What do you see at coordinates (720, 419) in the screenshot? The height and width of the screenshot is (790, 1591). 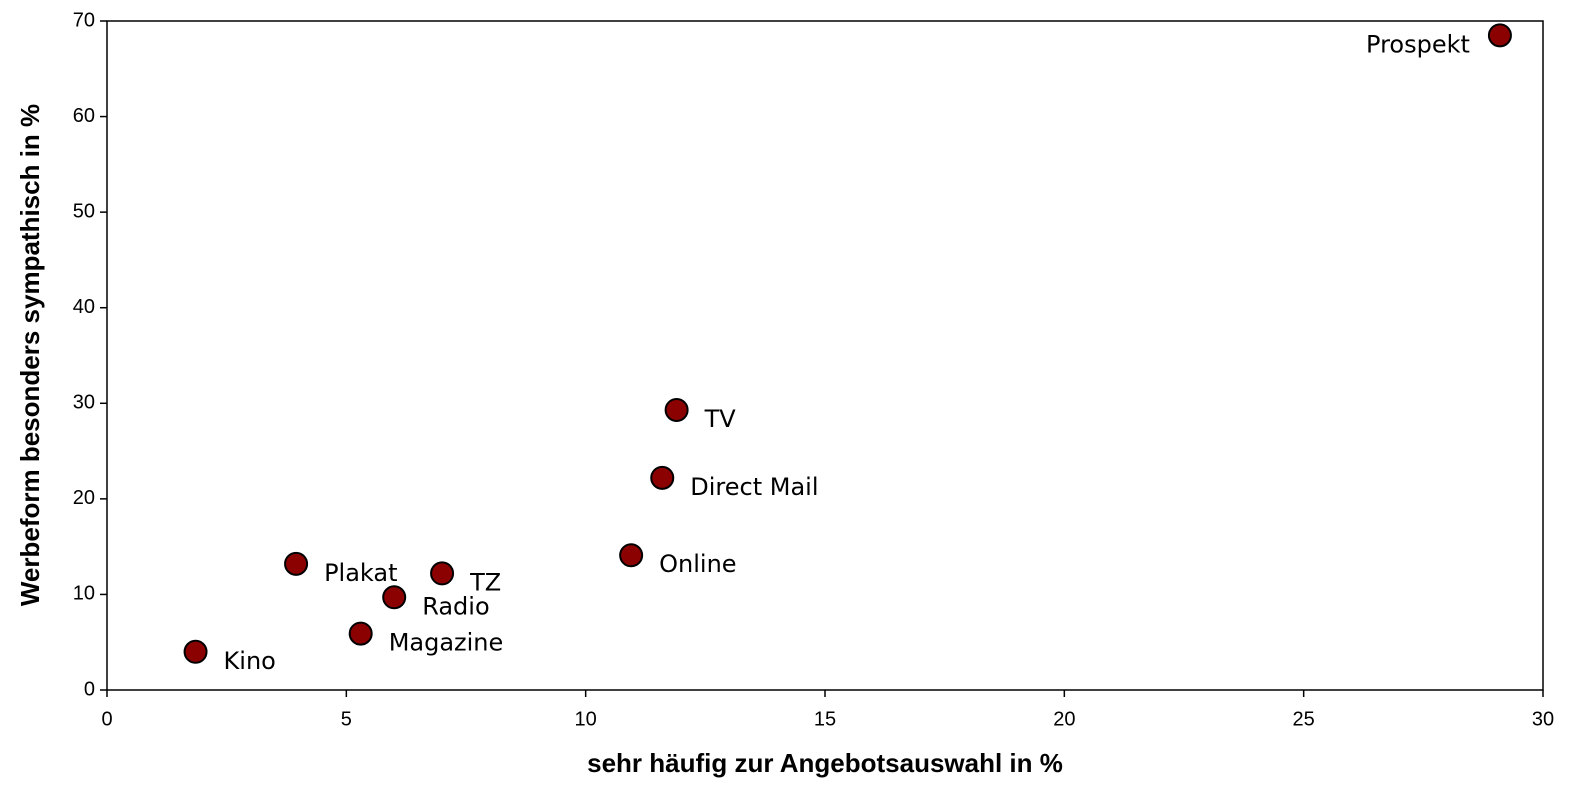 I see `point-label: TV` at bounding box center [720, 419].